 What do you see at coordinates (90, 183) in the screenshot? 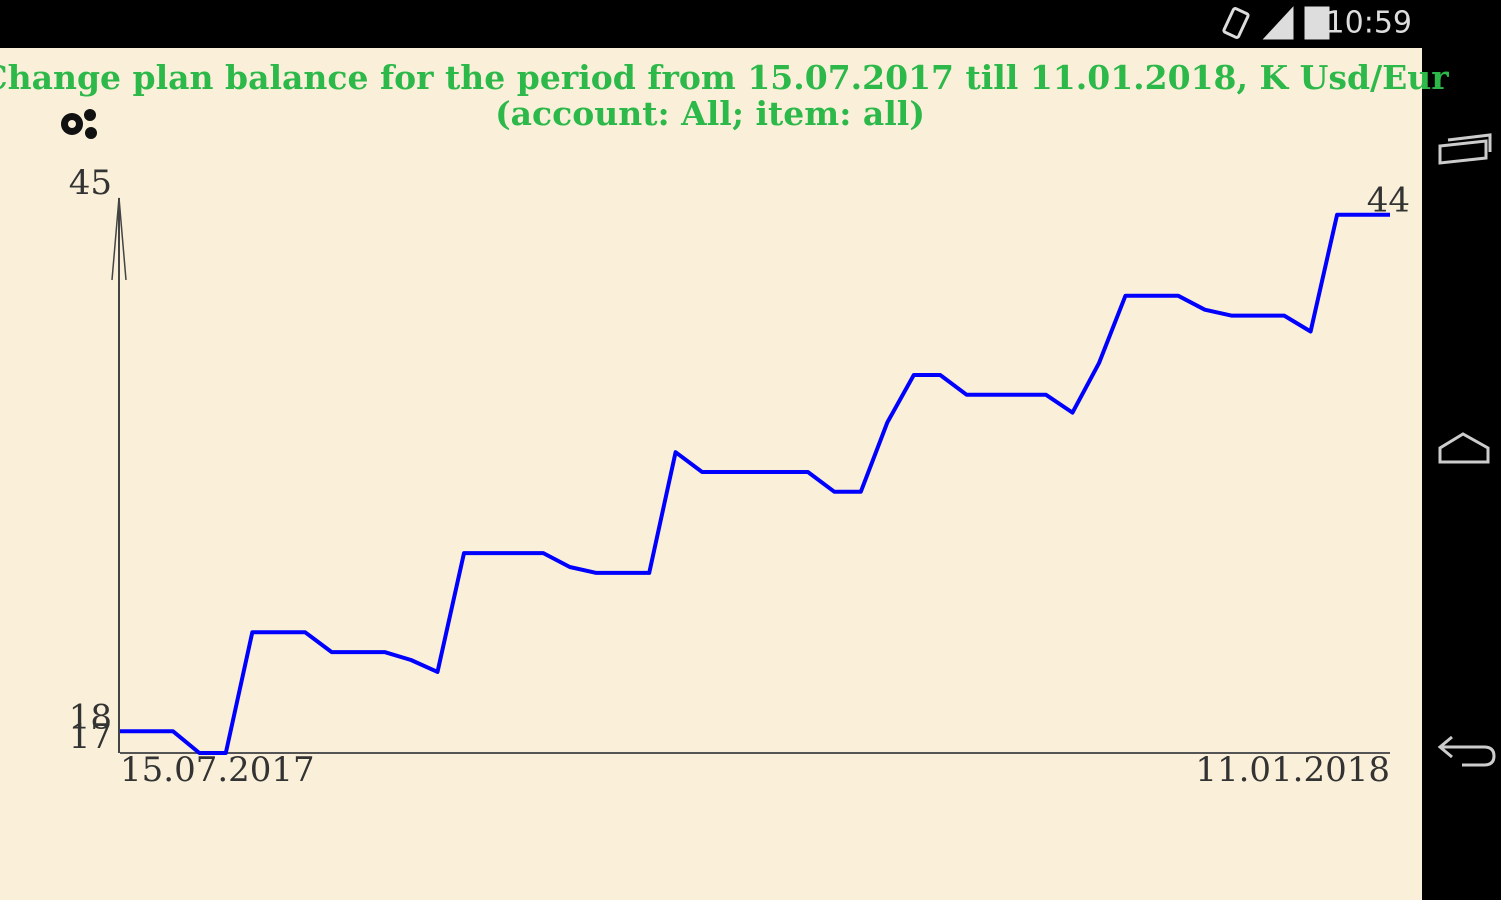
I see `y-tick-label: 45` at bounding box center [90, 183].